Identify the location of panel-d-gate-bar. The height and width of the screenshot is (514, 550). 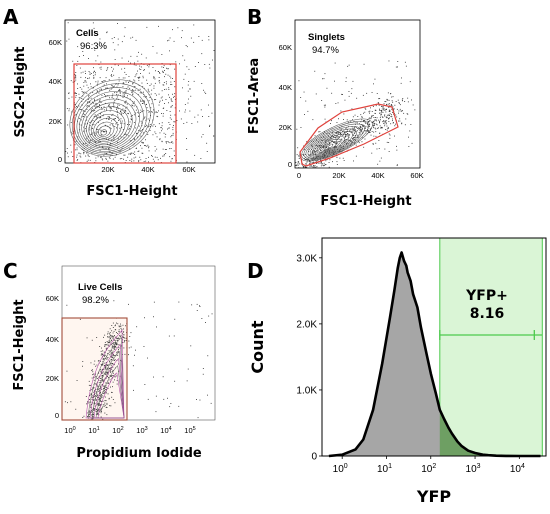
(491, 335).